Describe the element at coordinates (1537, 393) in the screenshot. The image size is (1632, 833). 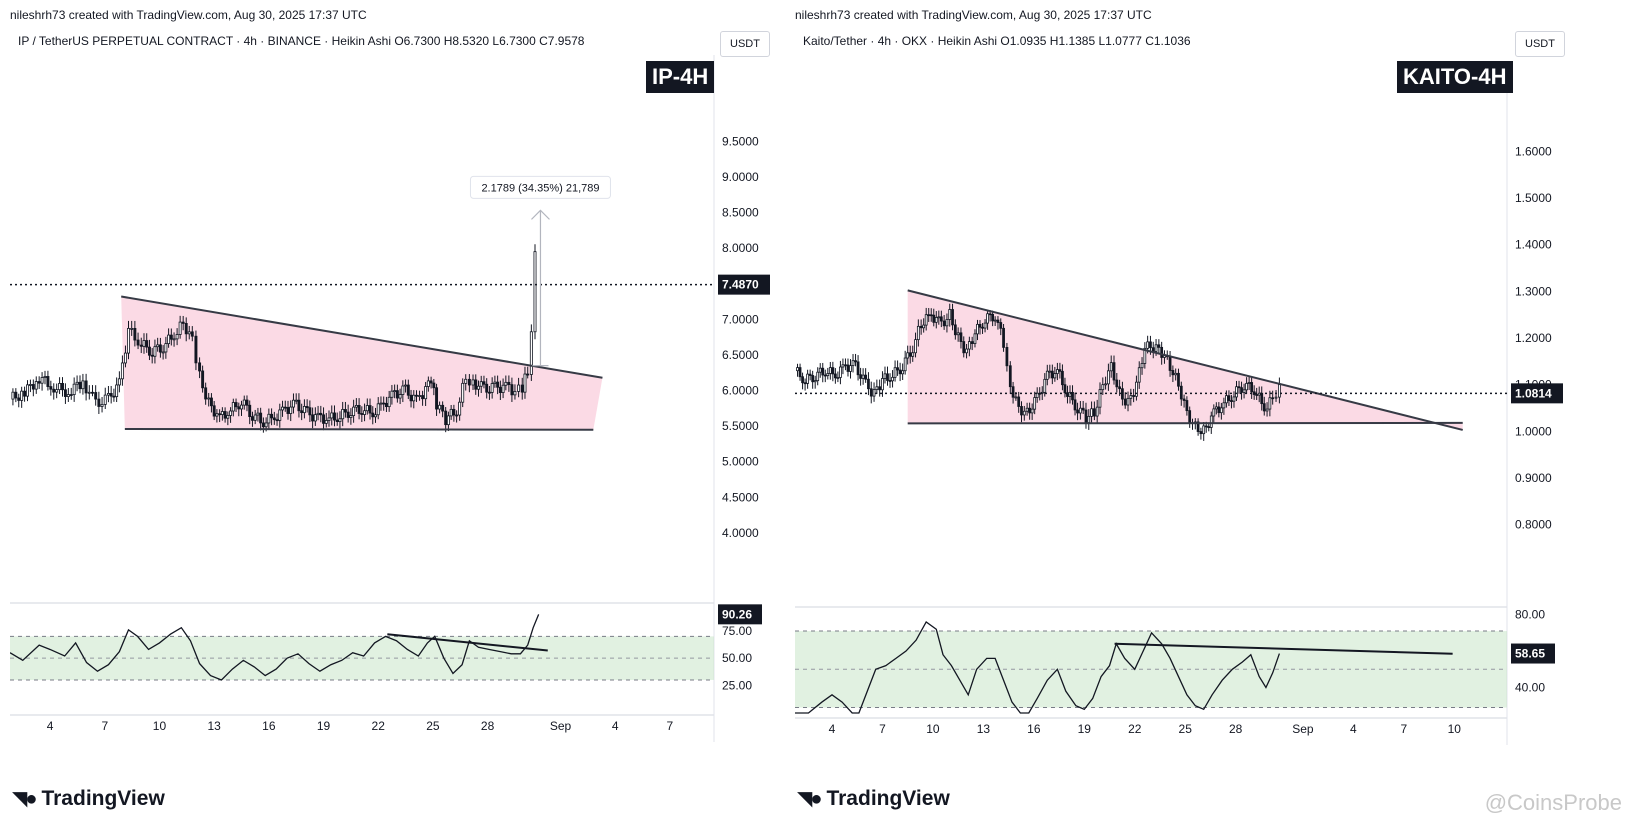
I see `current-price-tag` at that location.